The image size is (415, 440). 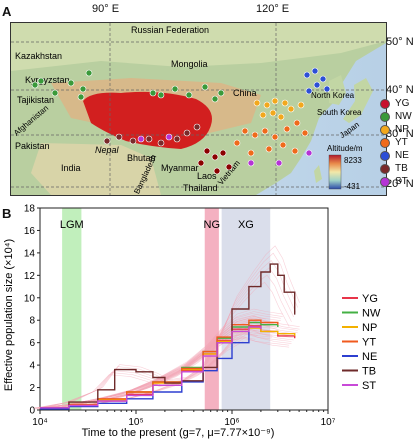 I want to click on country-label: Laos, so click(x=207, y=176).